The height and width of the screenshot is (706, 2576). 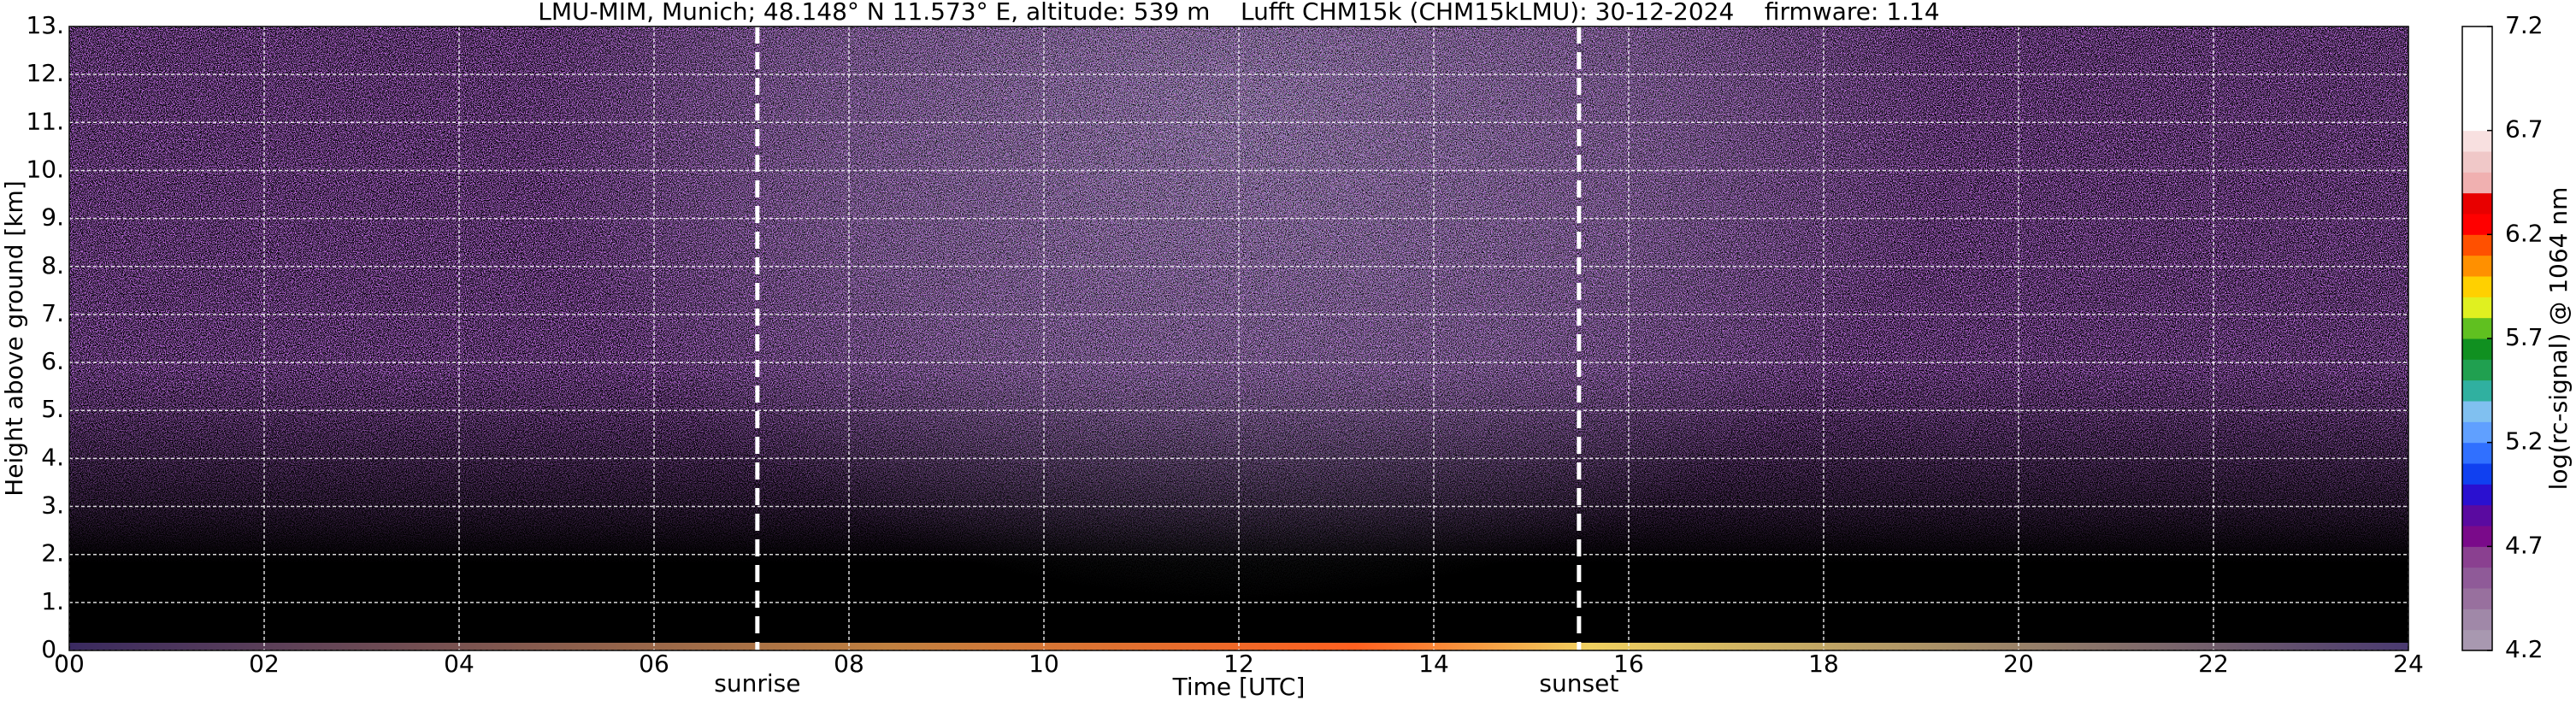 What do you see at coordinates (52, 649) in the screenshot?
I see `y-tick-label: 0.` at bounding box center [52, 649].